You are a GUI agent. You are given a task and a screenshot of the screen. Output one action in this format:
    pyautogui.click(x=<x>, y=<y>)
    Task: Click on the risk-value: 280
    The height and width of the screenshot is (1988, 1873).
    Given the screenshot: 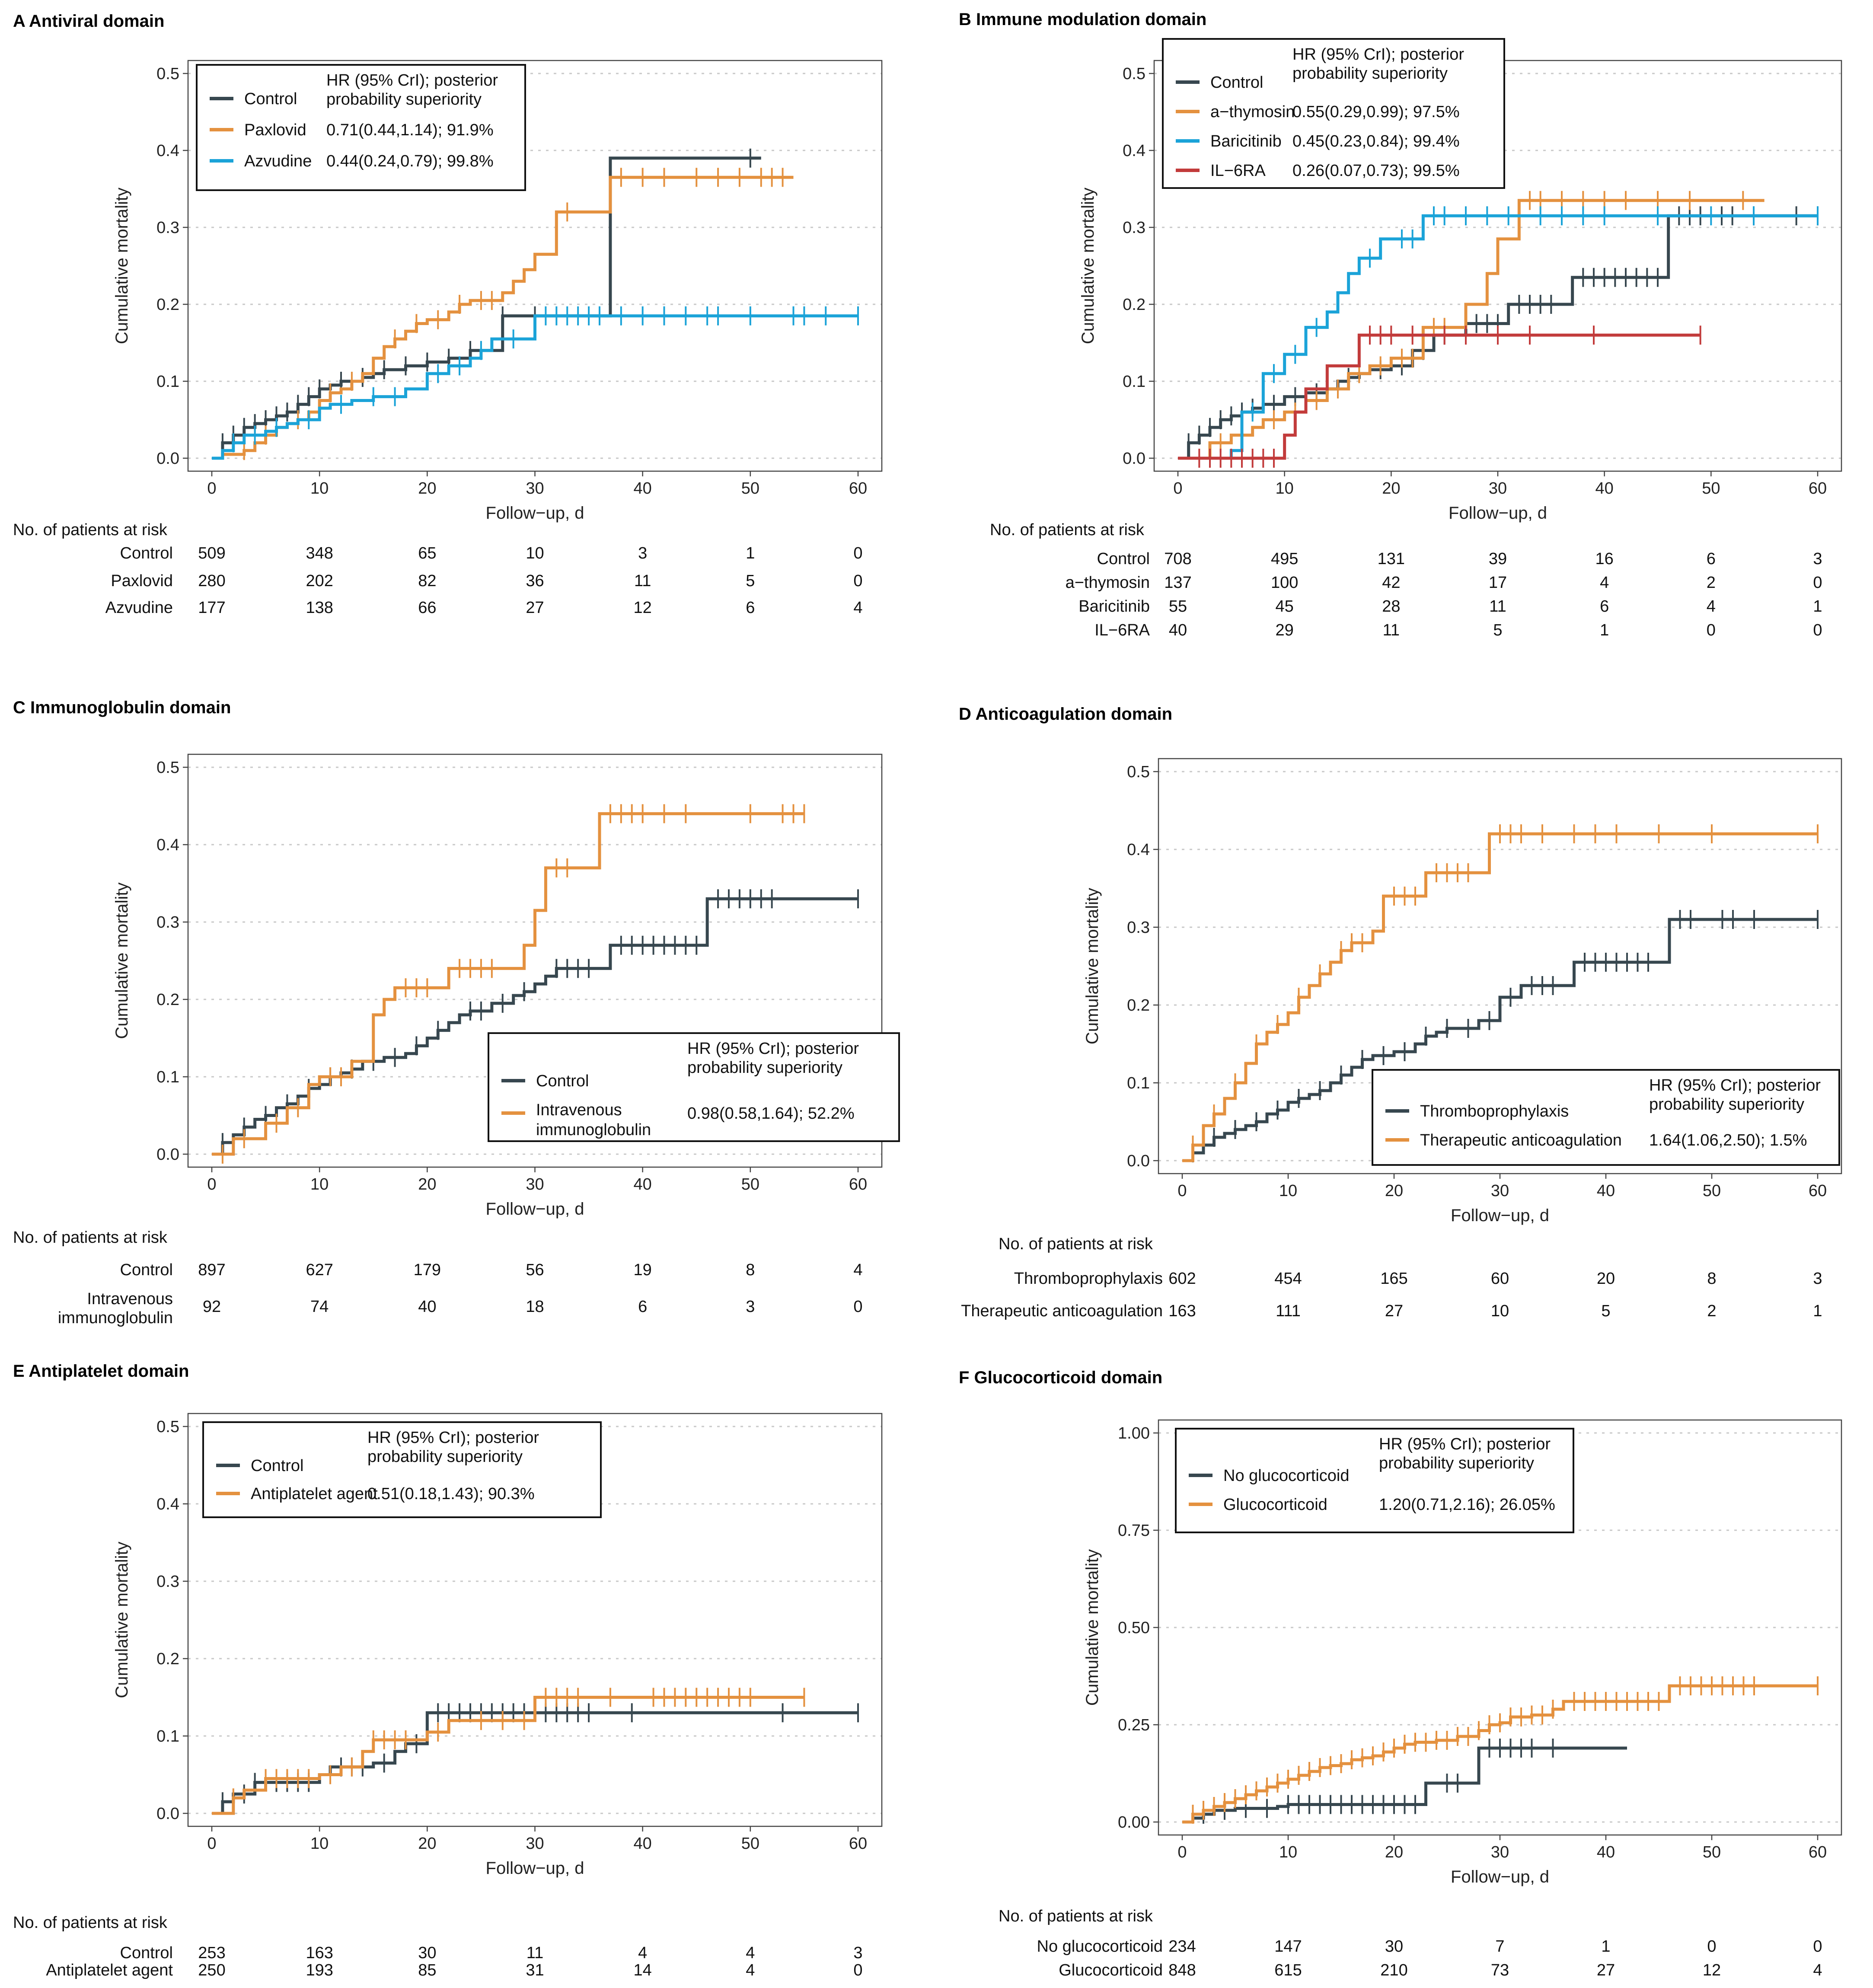 What is the action you would take?
    pyautogui.click(x=211, y=581)
    